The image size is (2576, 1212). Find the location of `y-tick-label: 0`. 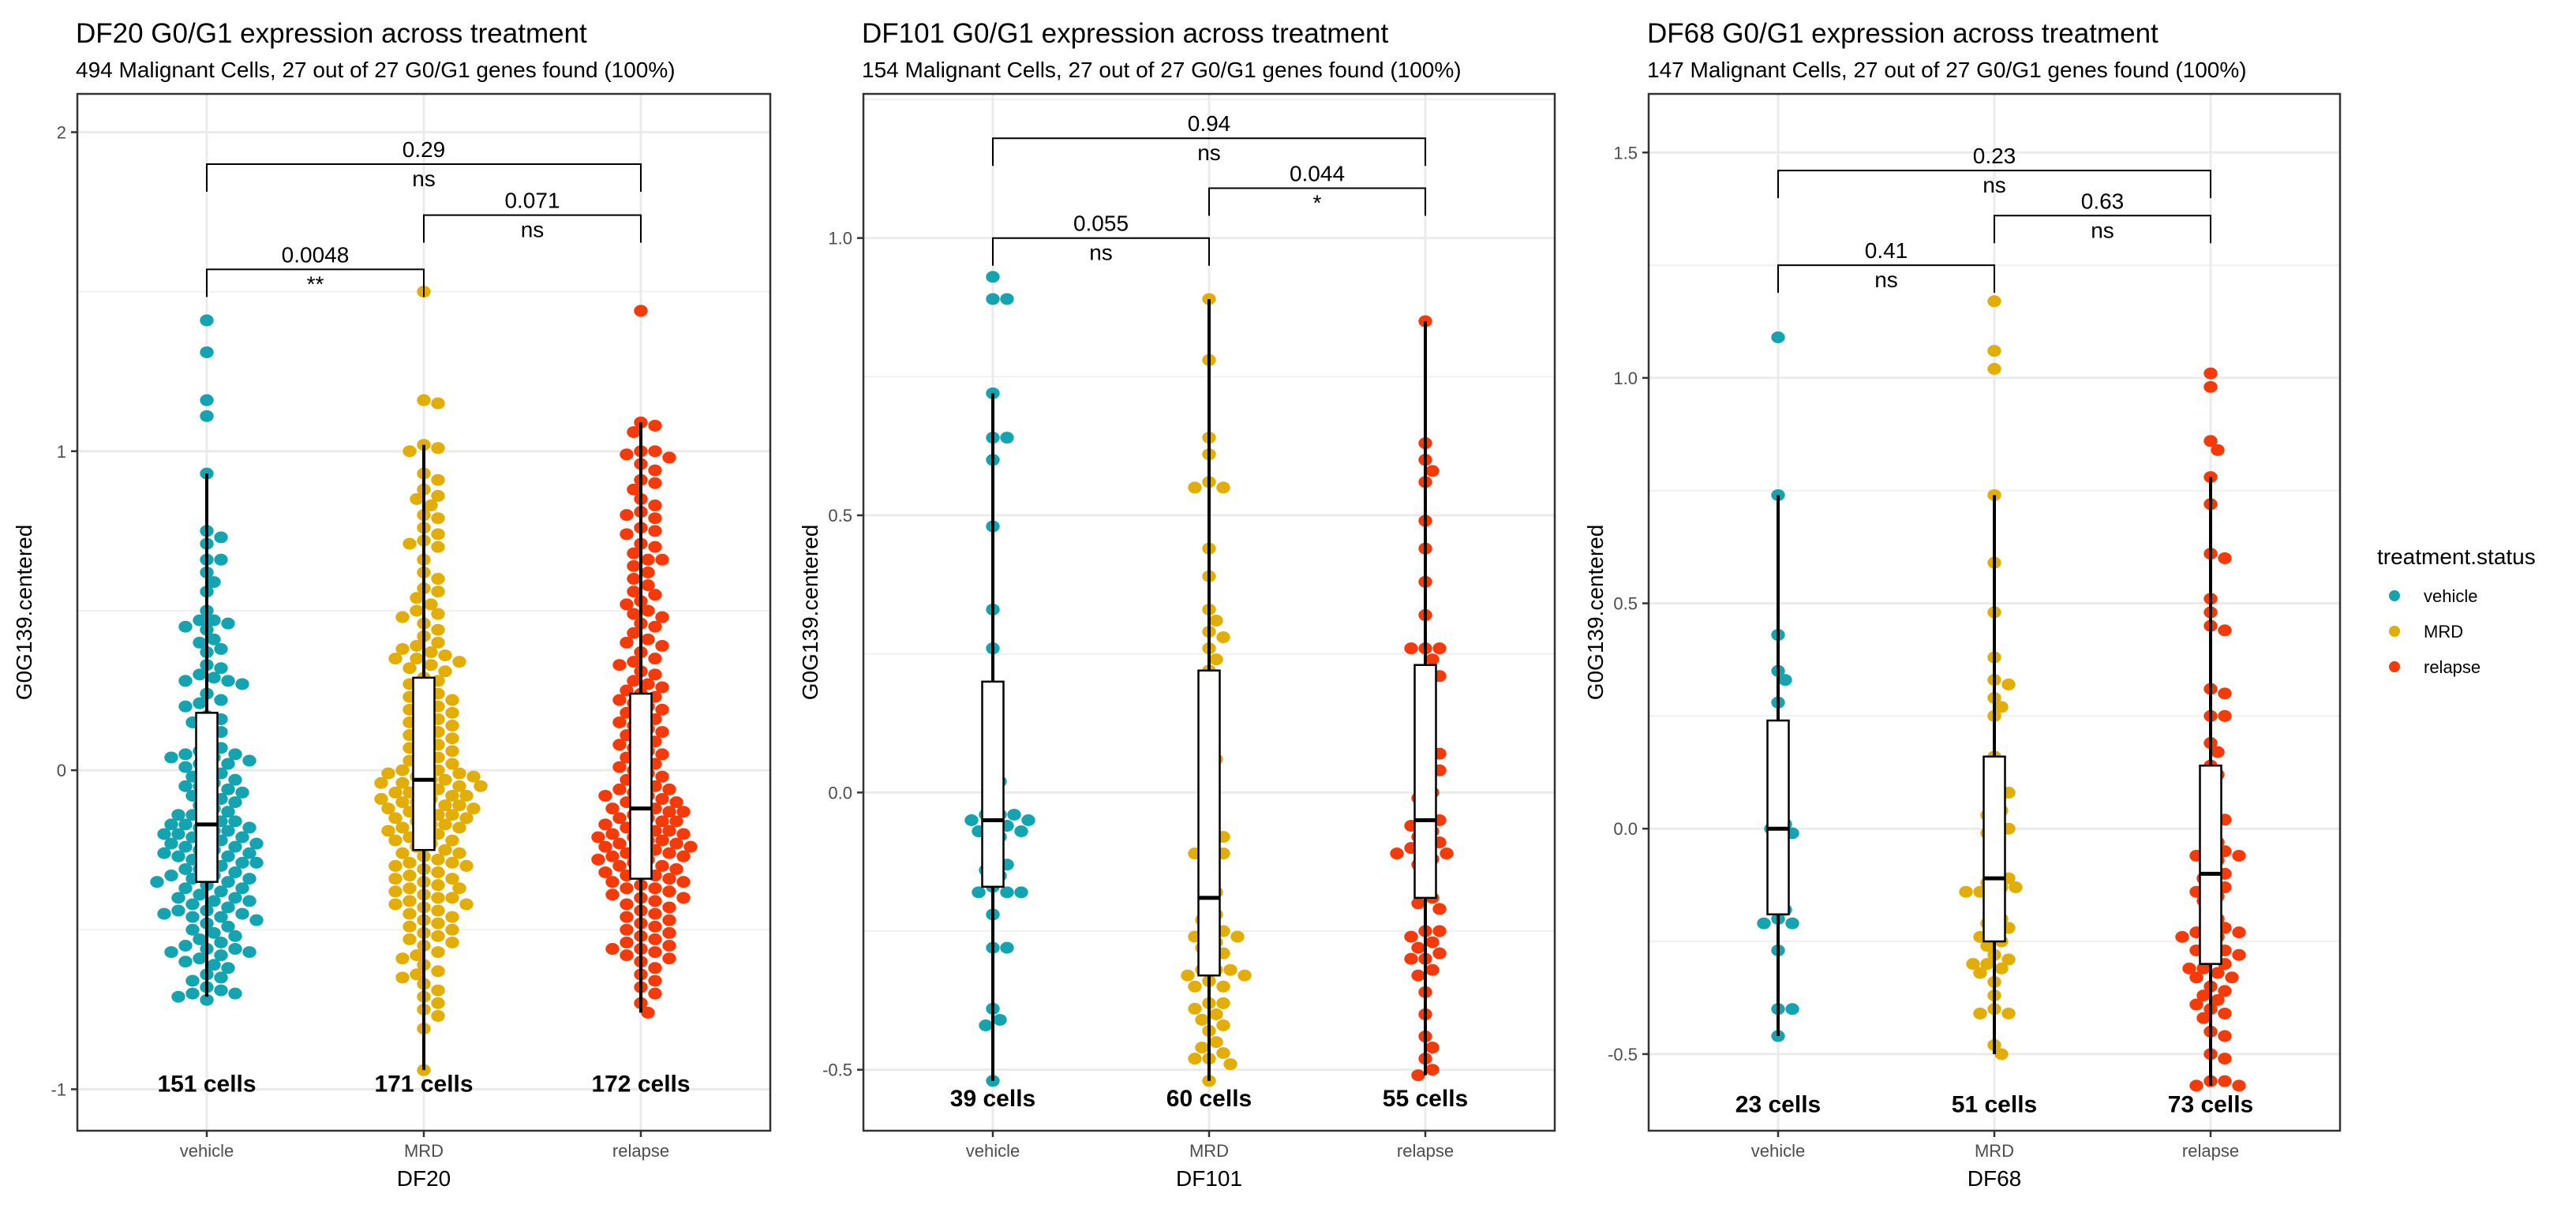

y-tick-label: 0 is located at coordinates (61, 770).